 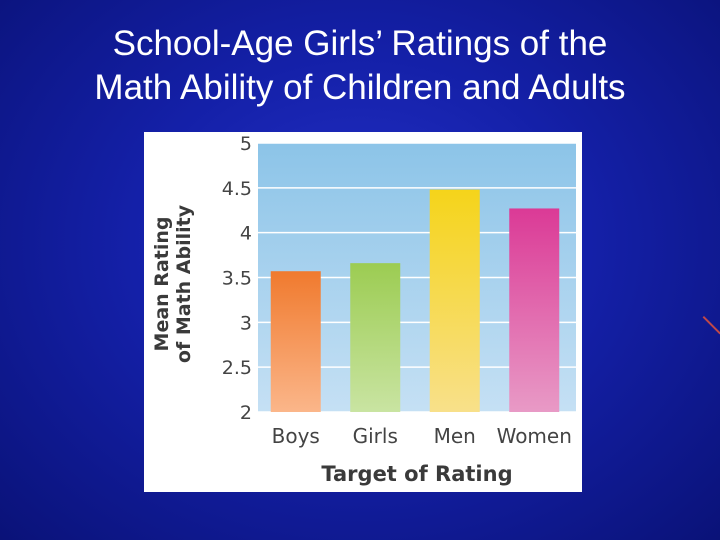 I want to click on x-tick-label: Women, so click(x=534, y=436).